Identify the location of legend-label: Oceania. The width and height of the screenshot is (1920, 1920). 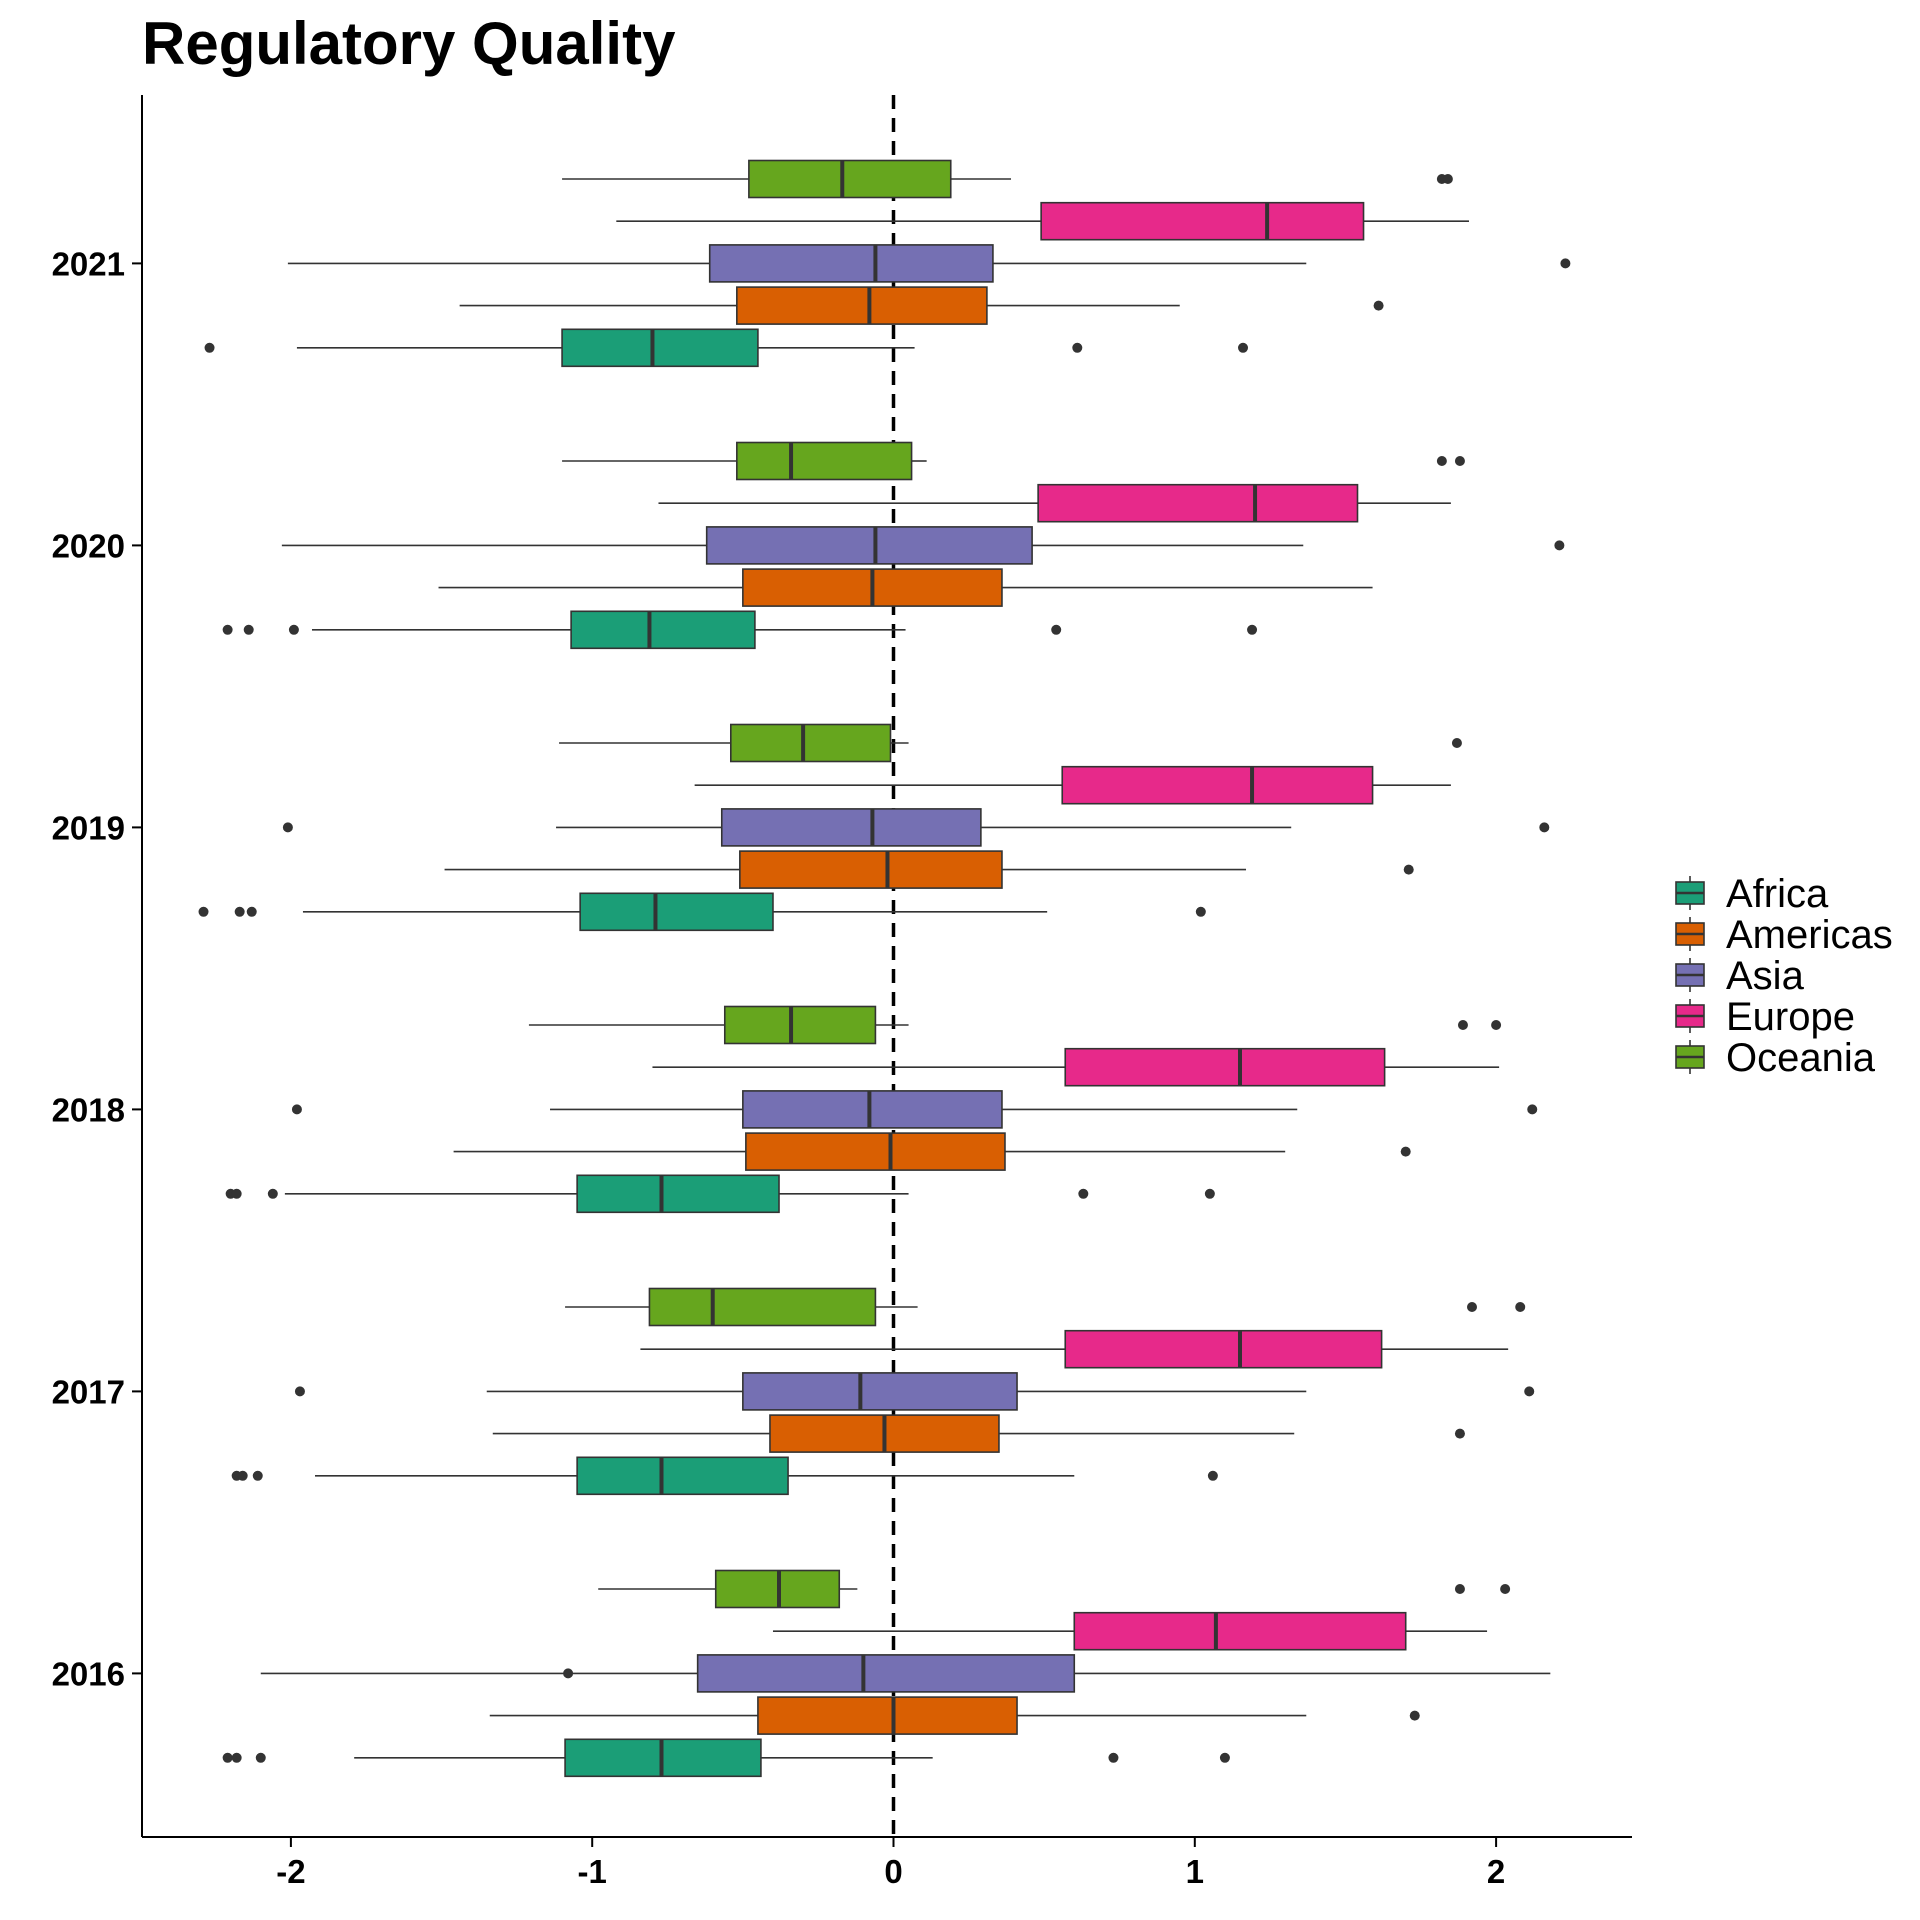
(1801, 1058).